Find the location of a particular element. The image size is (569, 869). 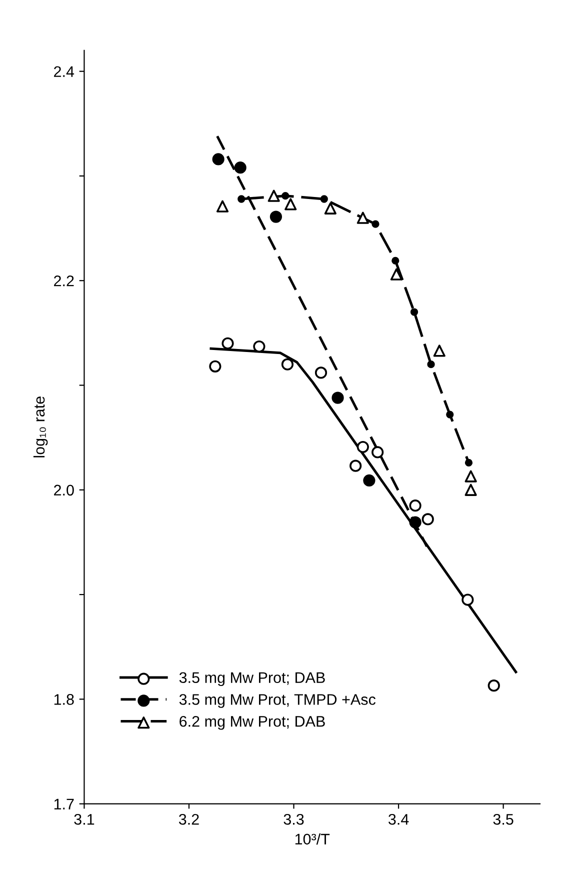

legend-label: 3.5 mg Mw Prot, TMPD +Asc is located at coordinates (277, 701).